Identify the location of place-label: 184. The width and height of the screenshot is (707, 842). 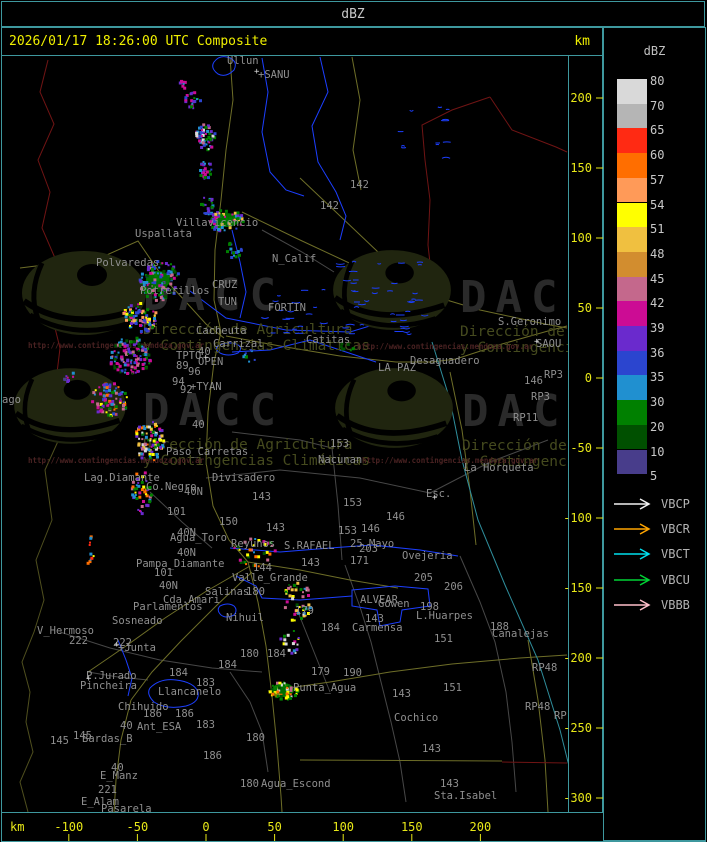
(178, 673).